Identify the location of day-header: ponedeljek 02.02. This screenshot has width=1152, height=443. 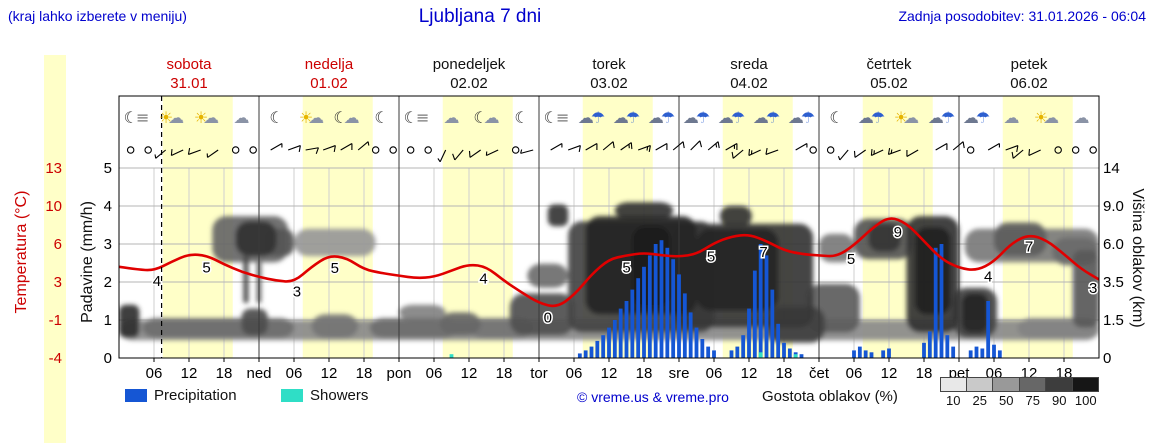
(469, 74).